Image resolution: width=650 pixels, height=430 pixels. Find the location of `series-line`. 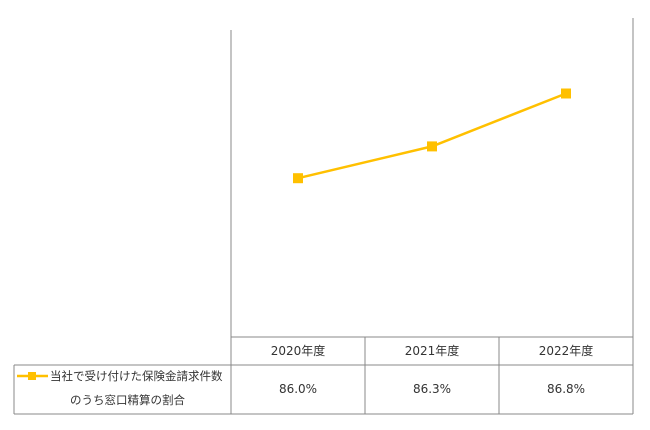

series-line is located at coordinates (432, 136).